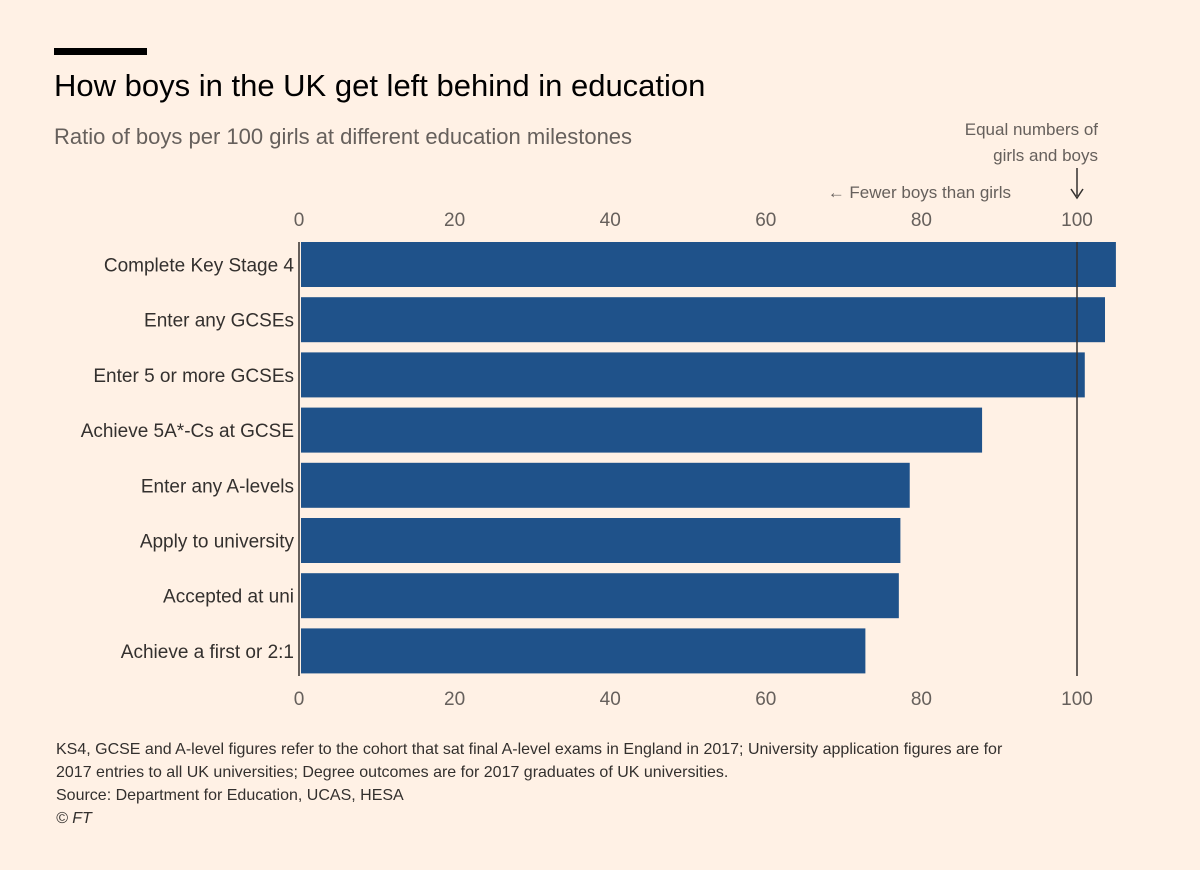 Image resolution: width=1200 pixels, height=870 pixels. I want to click on title-rule, so click(100, 51).